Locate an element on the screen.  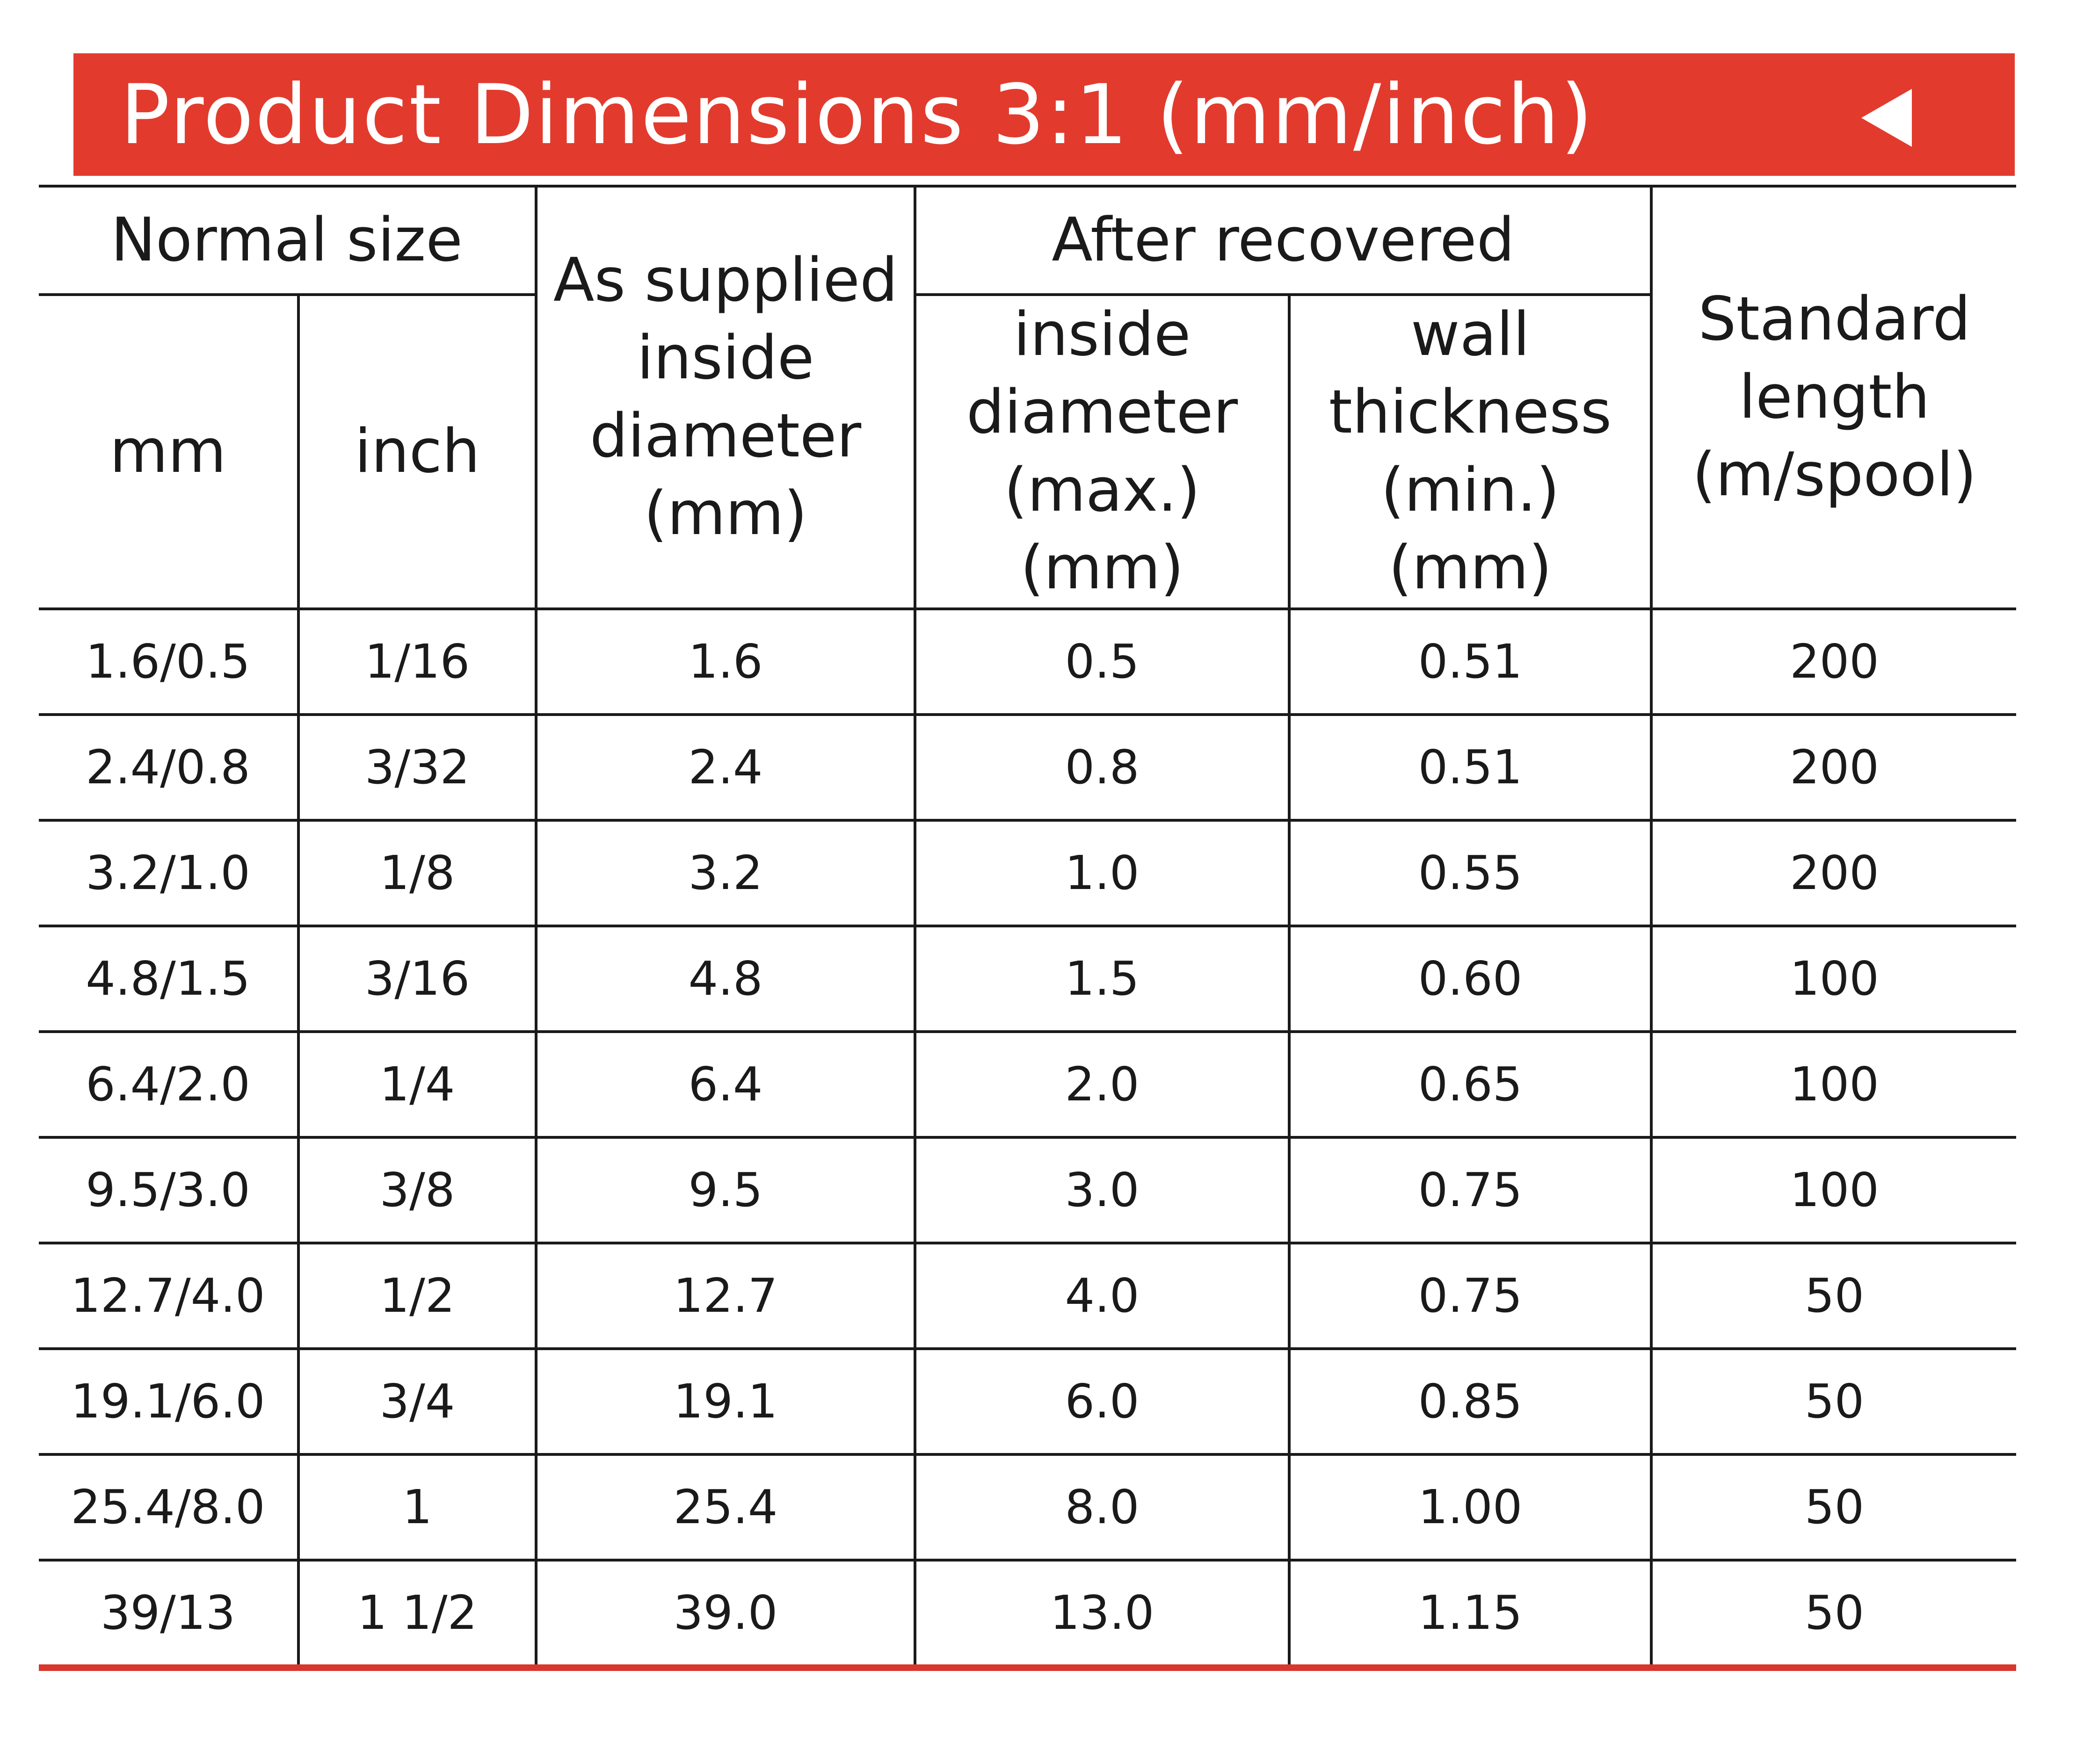
cell-recovered-diameter: 8.0 is located at coordinates (1101, 1508).